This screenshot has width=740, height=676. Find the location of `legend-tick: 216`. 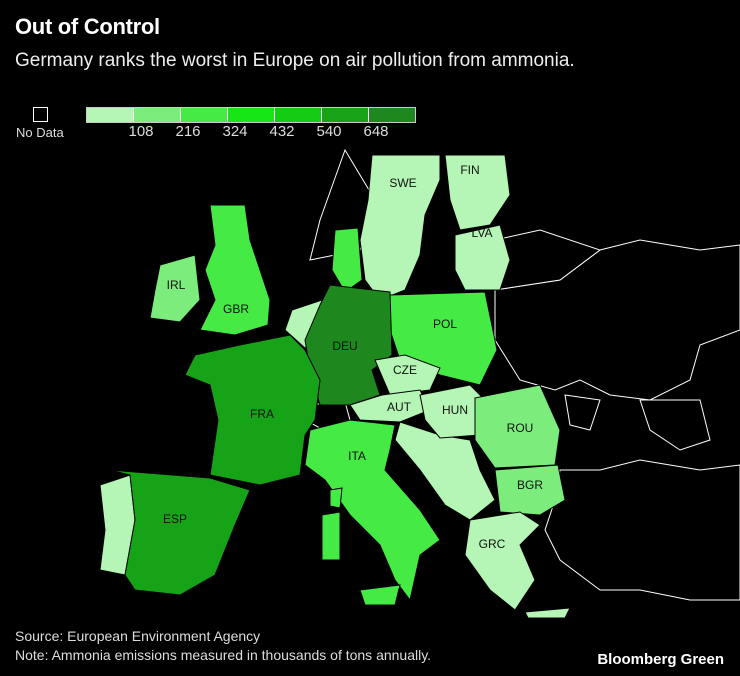

legend-tick: 216 is located at coordinates (188, 131).